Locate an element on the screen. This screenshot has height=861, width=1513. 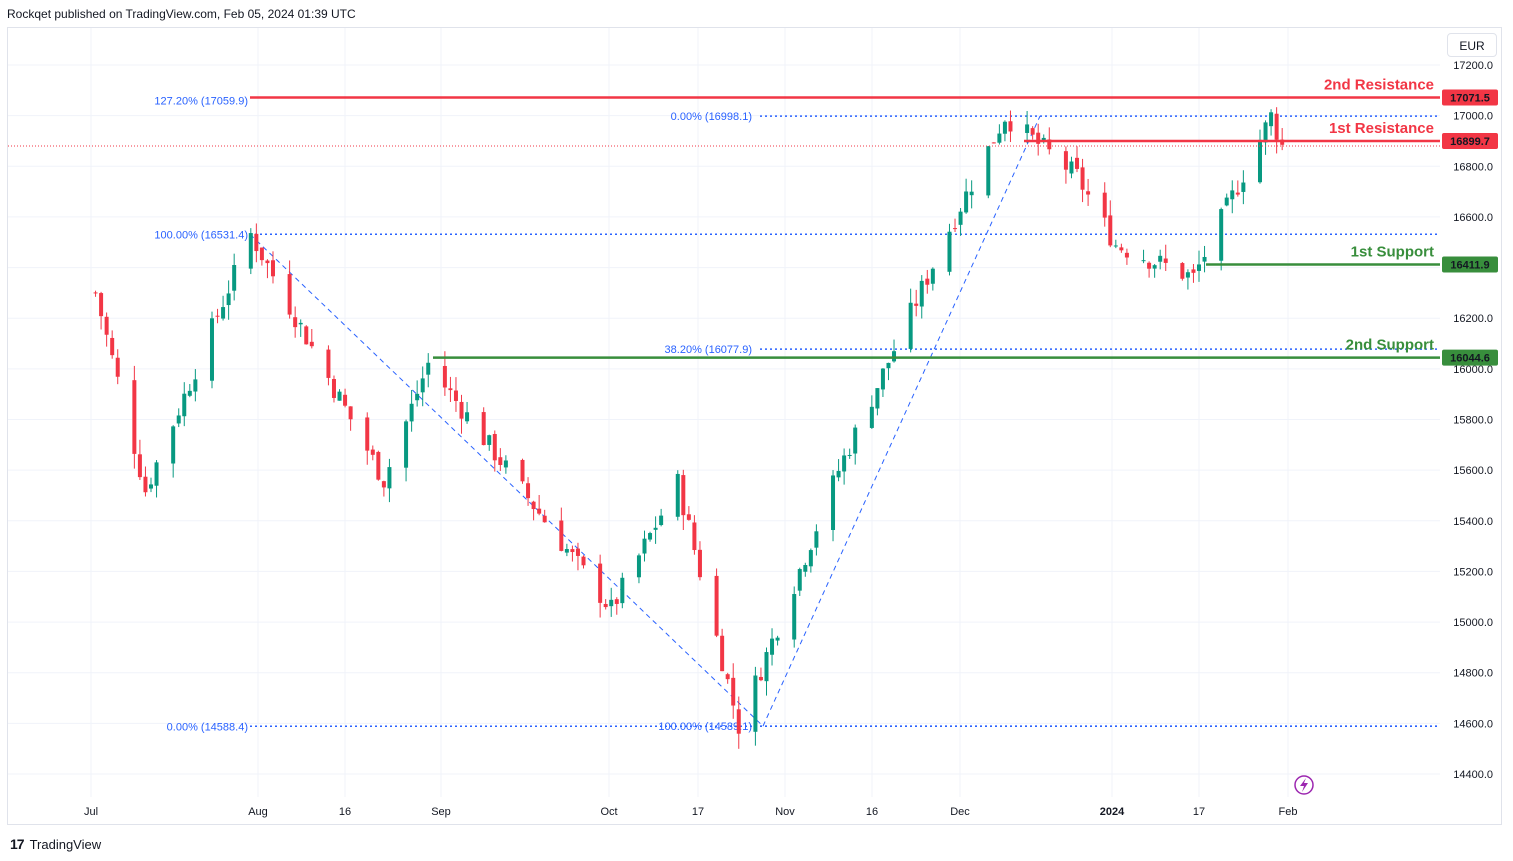
price-tick-label: 15000.0 is located at coordinates (1473, 623).